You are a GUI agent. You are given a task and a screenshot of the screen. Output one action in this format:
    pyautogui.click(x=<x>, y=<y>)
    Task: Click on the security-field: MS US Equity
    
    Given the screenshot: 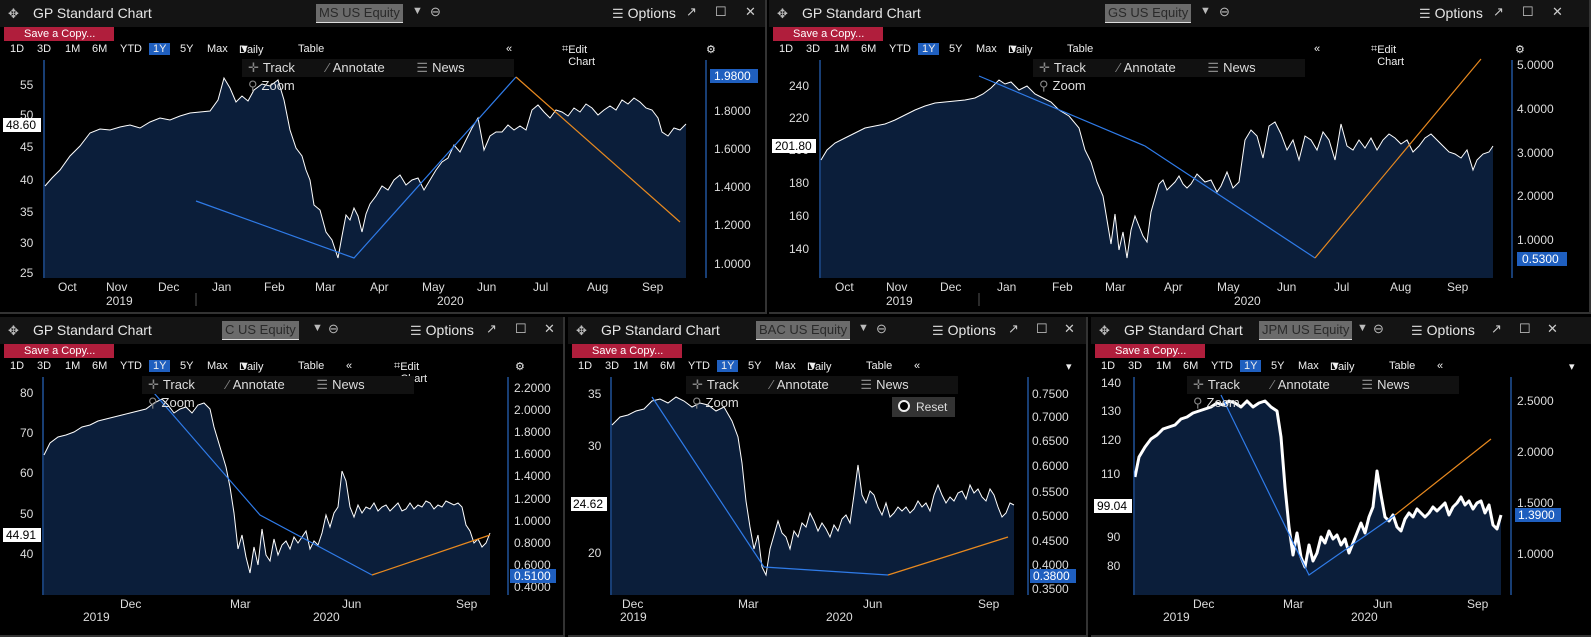 What is the action you would take?
    pyautogui.click(x=359, y=13)
    